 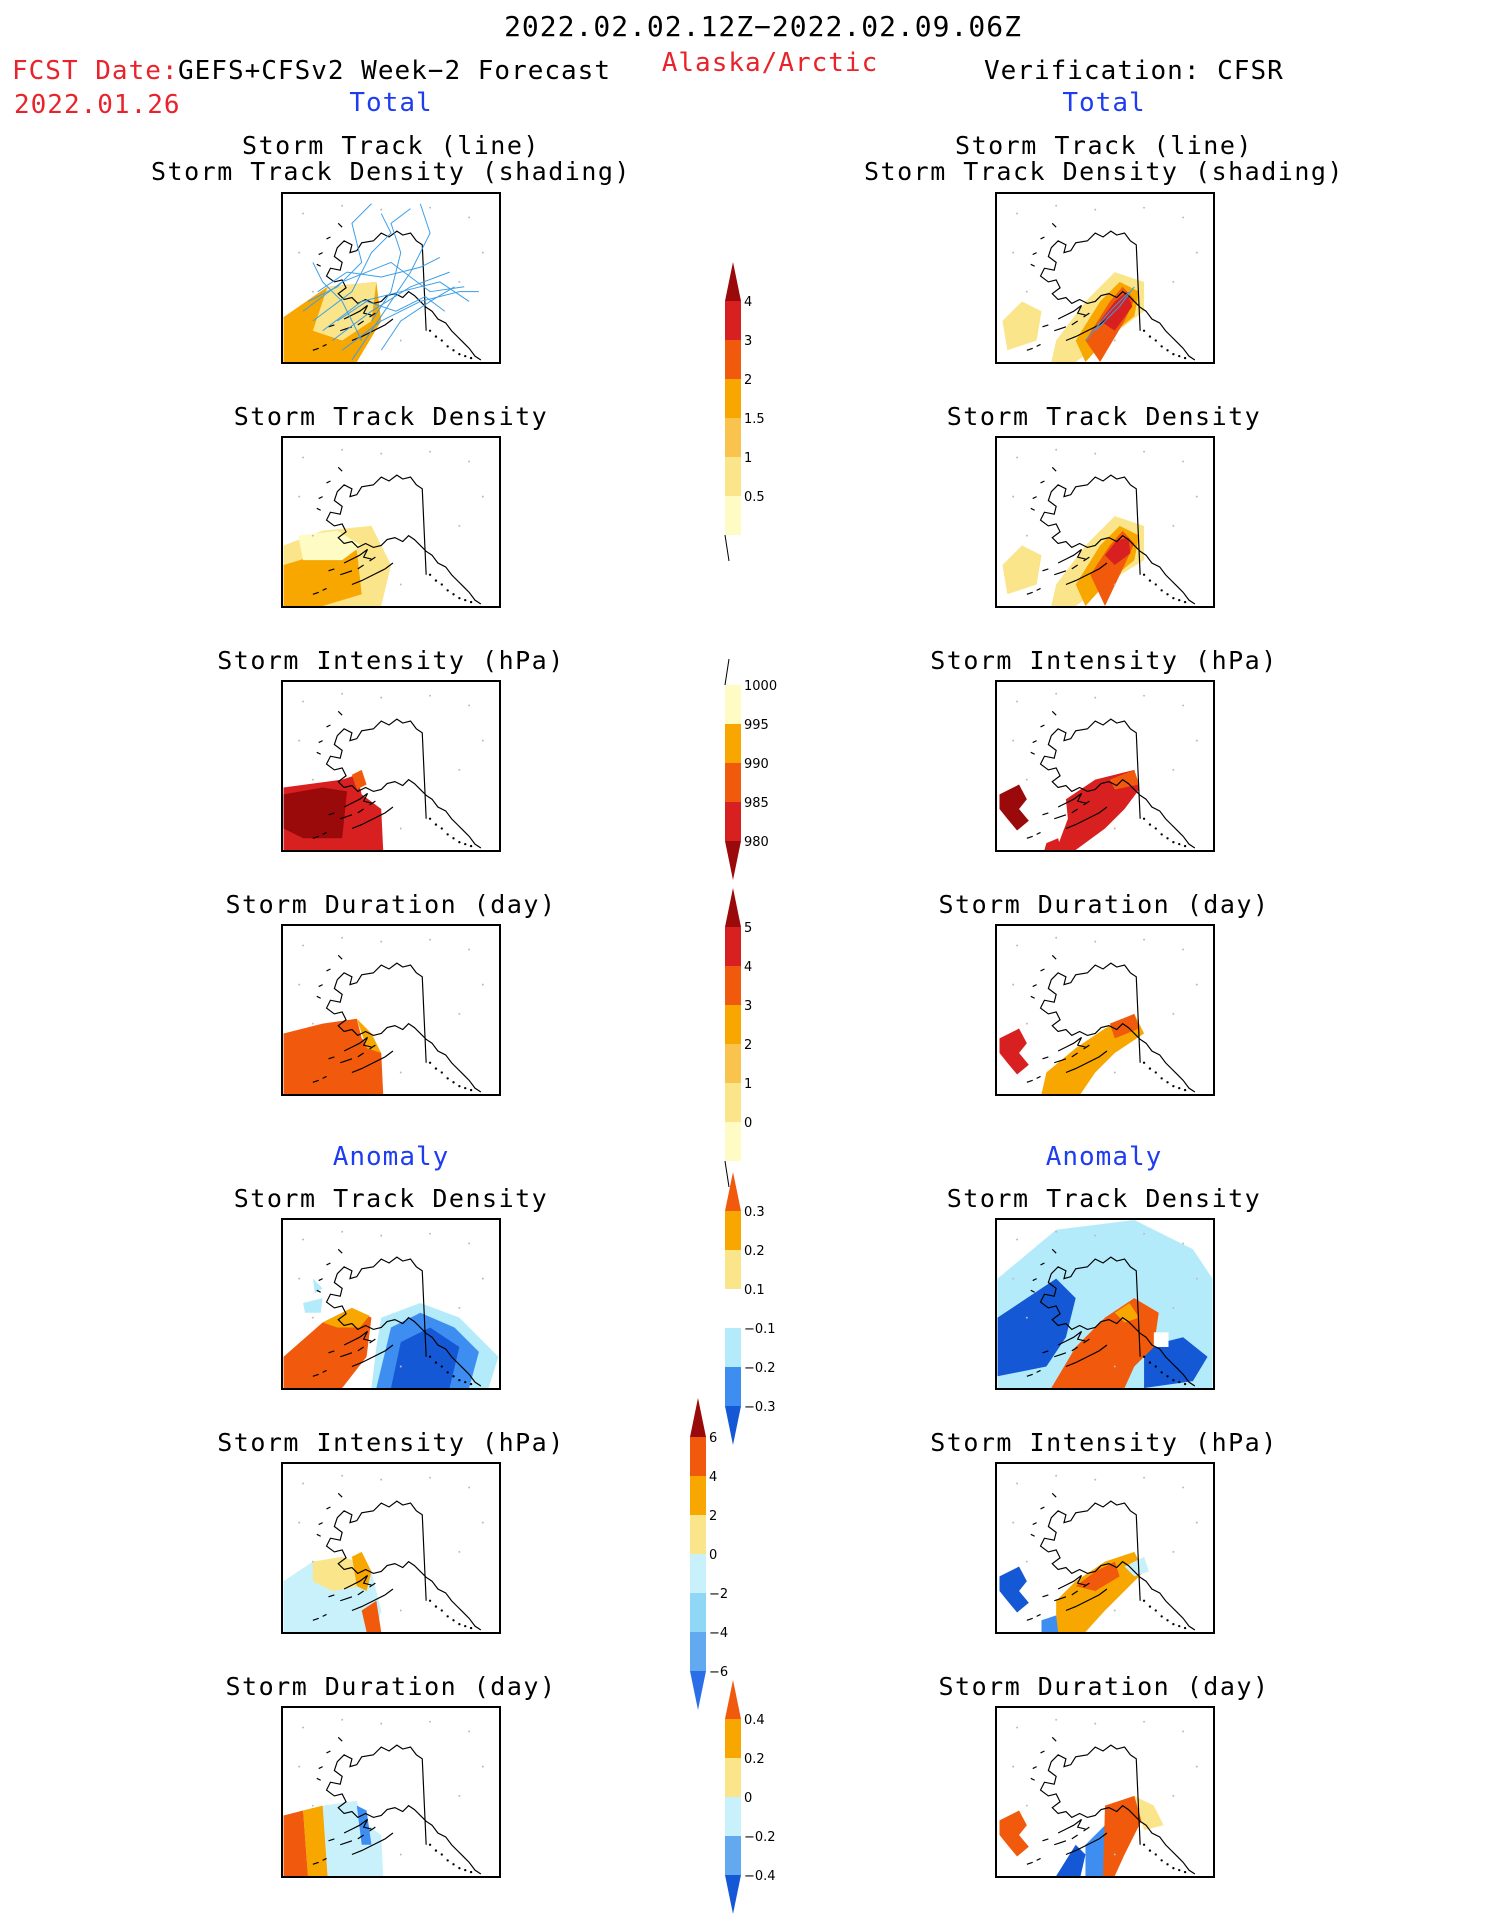 What do you see at coordinates (718, 1633) in the screenshot?
I see `colorbar-tick-label: −4` at bounding box center [718, 1633].